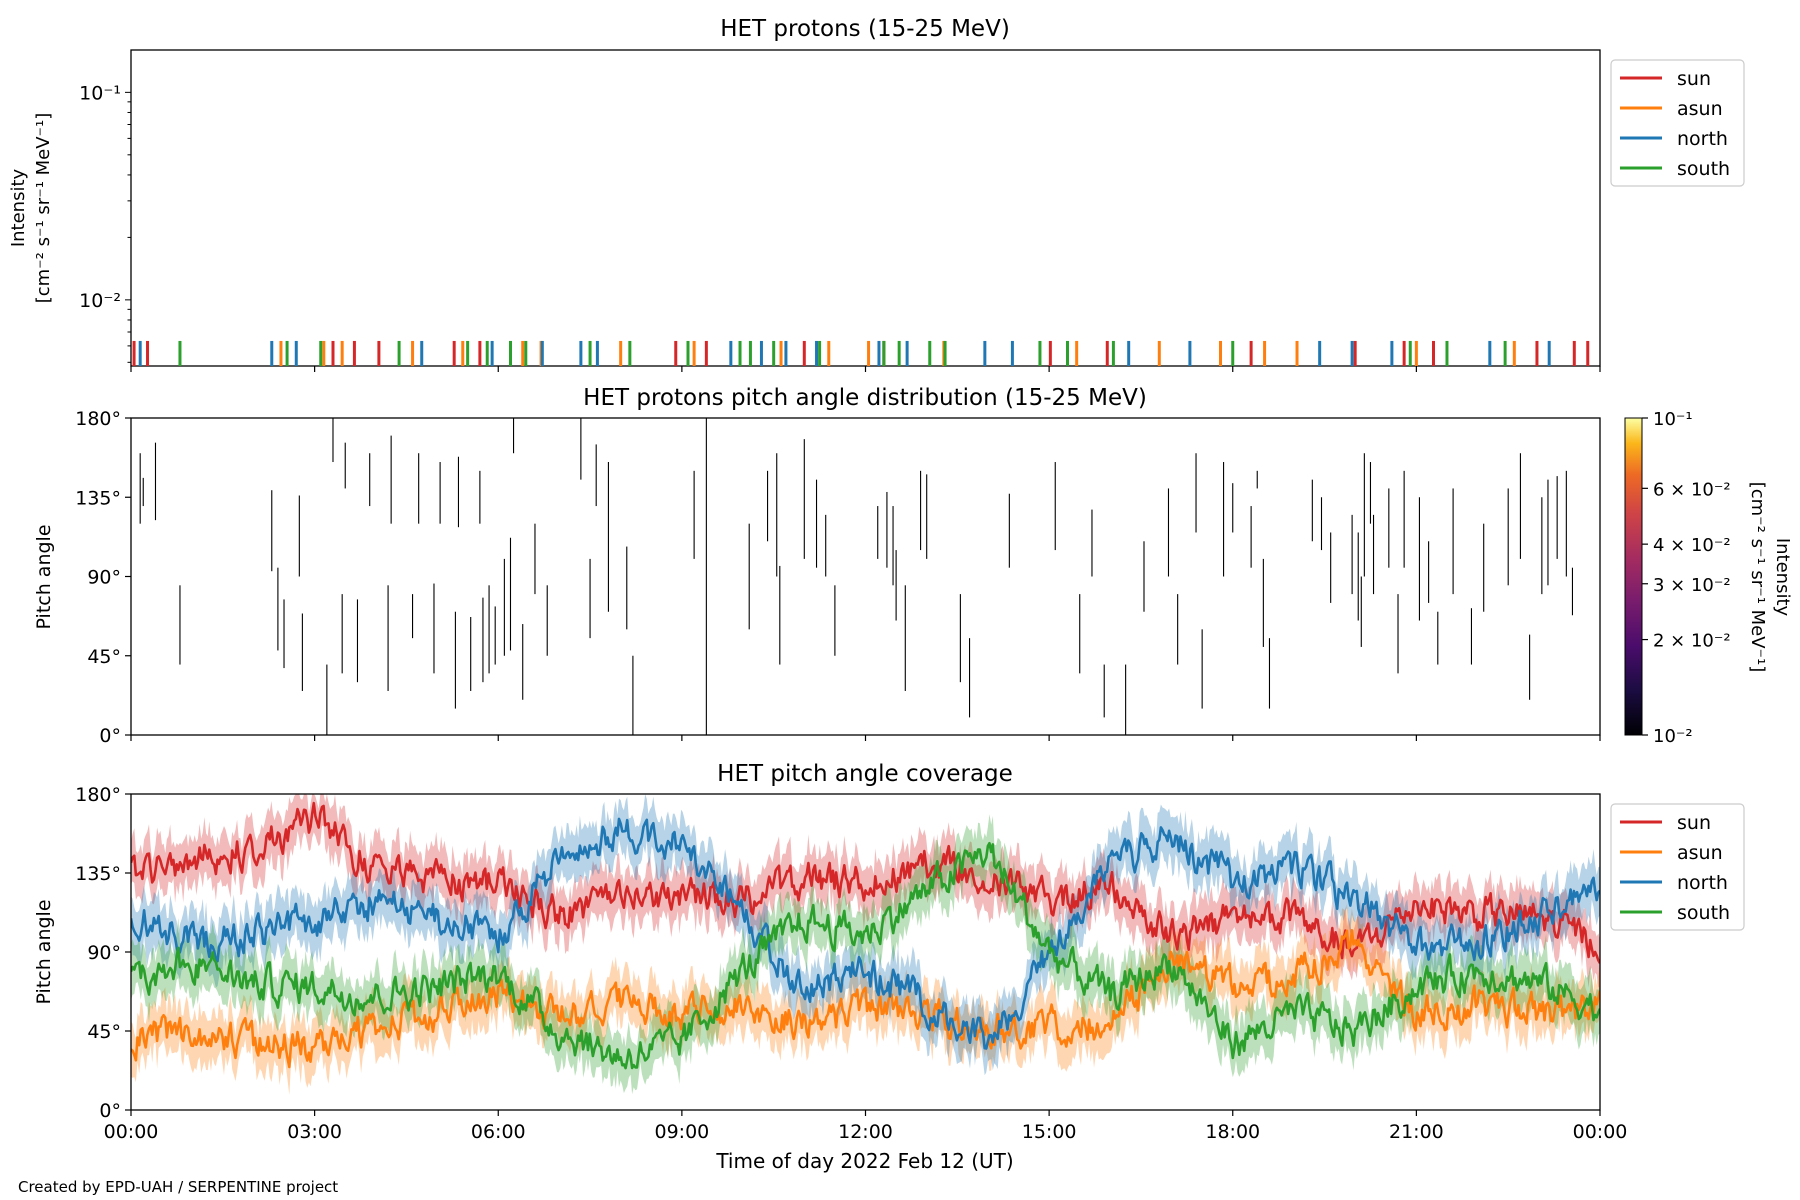 The image size is (1800, 1200). I want to click on panel3-legend: sun asun north south, so click(1677, 867).